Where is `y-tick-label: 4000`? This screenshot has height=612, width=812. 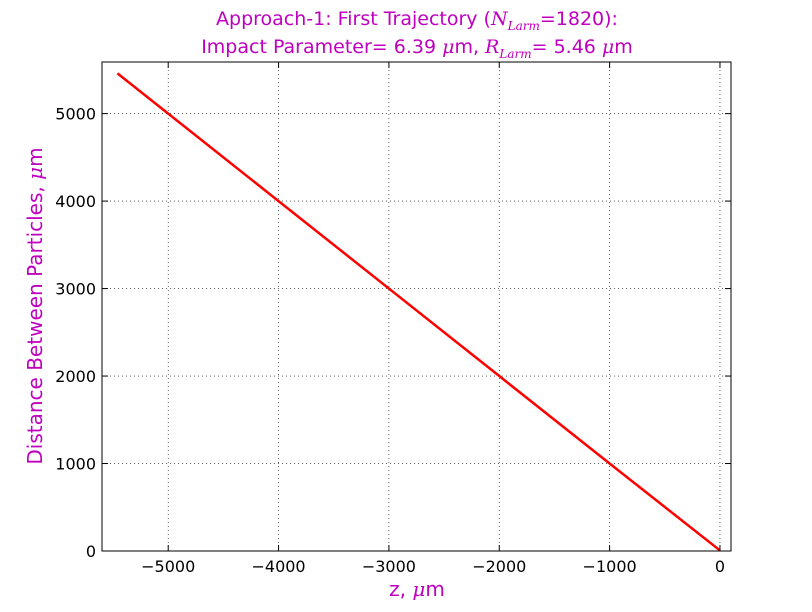
y-tick-label: 4000 is located at coordinates (75, 201).